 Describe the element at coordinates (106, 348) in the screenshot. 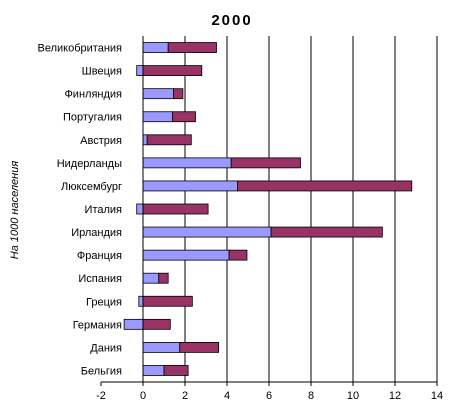

I see `category-label: Дания` at that location.